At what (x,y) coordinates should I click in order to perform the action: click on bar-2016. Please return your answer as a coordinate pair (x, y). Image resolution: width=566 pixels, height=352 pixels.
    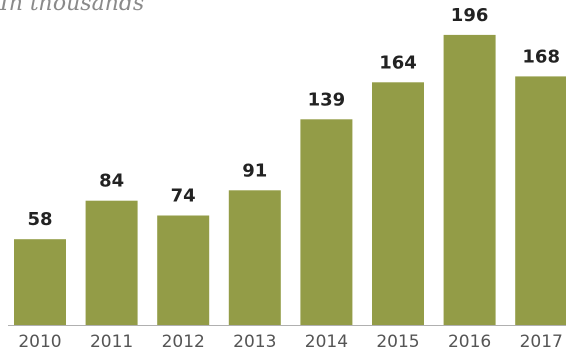
    Looking at the image, I should click on (469, 180).